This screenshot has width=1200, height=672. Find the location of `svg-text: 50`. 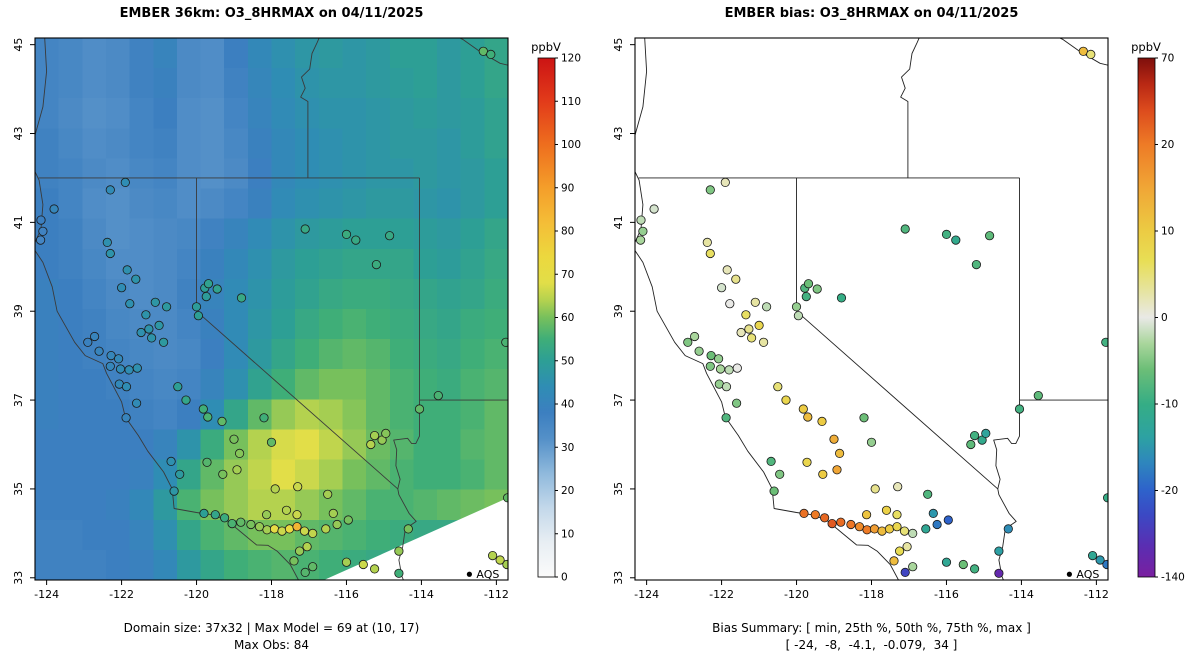

svg-text: 50 is located at coordinates (567, 361).